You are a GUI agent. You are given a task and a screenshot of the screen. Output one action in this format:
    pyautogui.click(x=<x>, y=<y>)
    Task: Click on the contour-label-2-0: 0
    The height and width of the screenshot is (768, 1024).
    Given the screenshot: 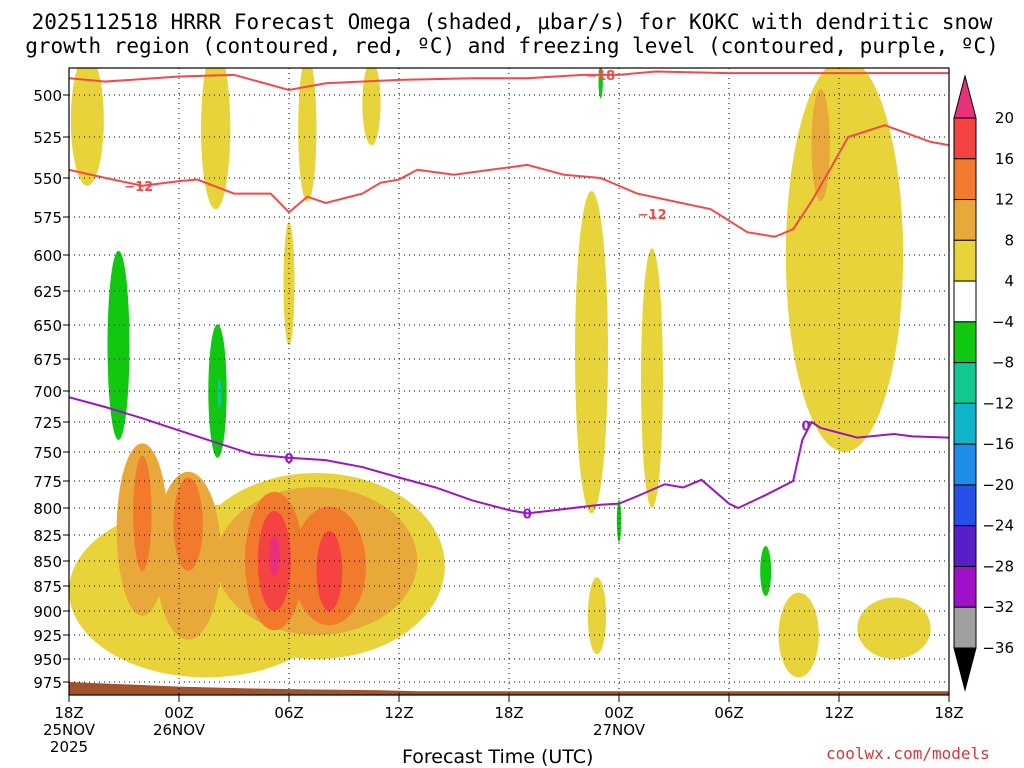 What is the action you would take?
    pyautogui.click(x=288, y=459)
    